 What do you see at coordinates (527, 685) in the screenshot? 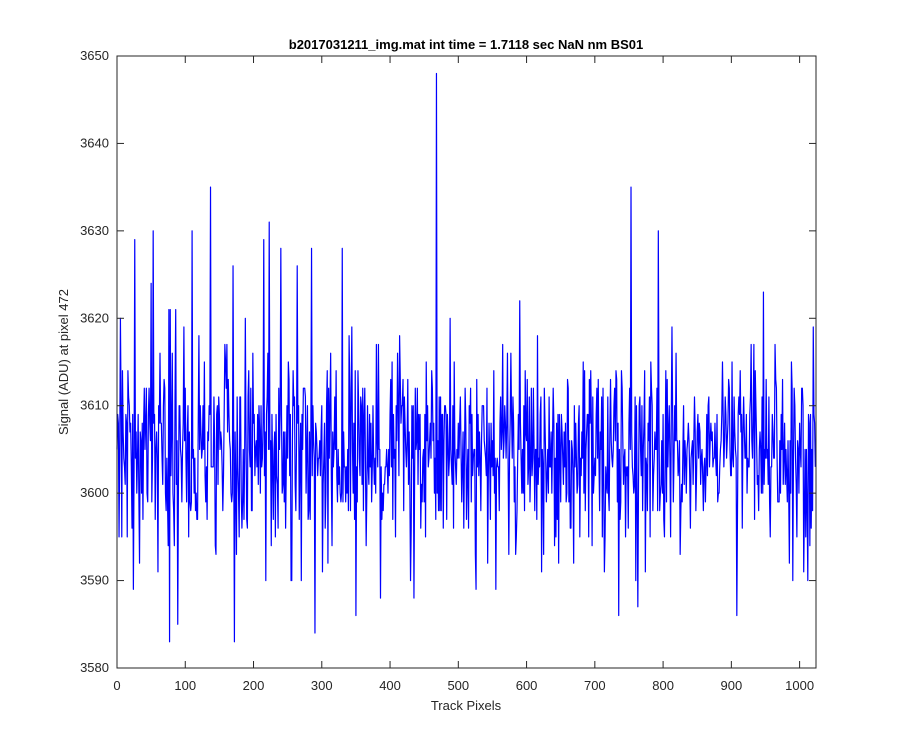
I see `x-tick-label: 600` at bounding box center [527, 685].